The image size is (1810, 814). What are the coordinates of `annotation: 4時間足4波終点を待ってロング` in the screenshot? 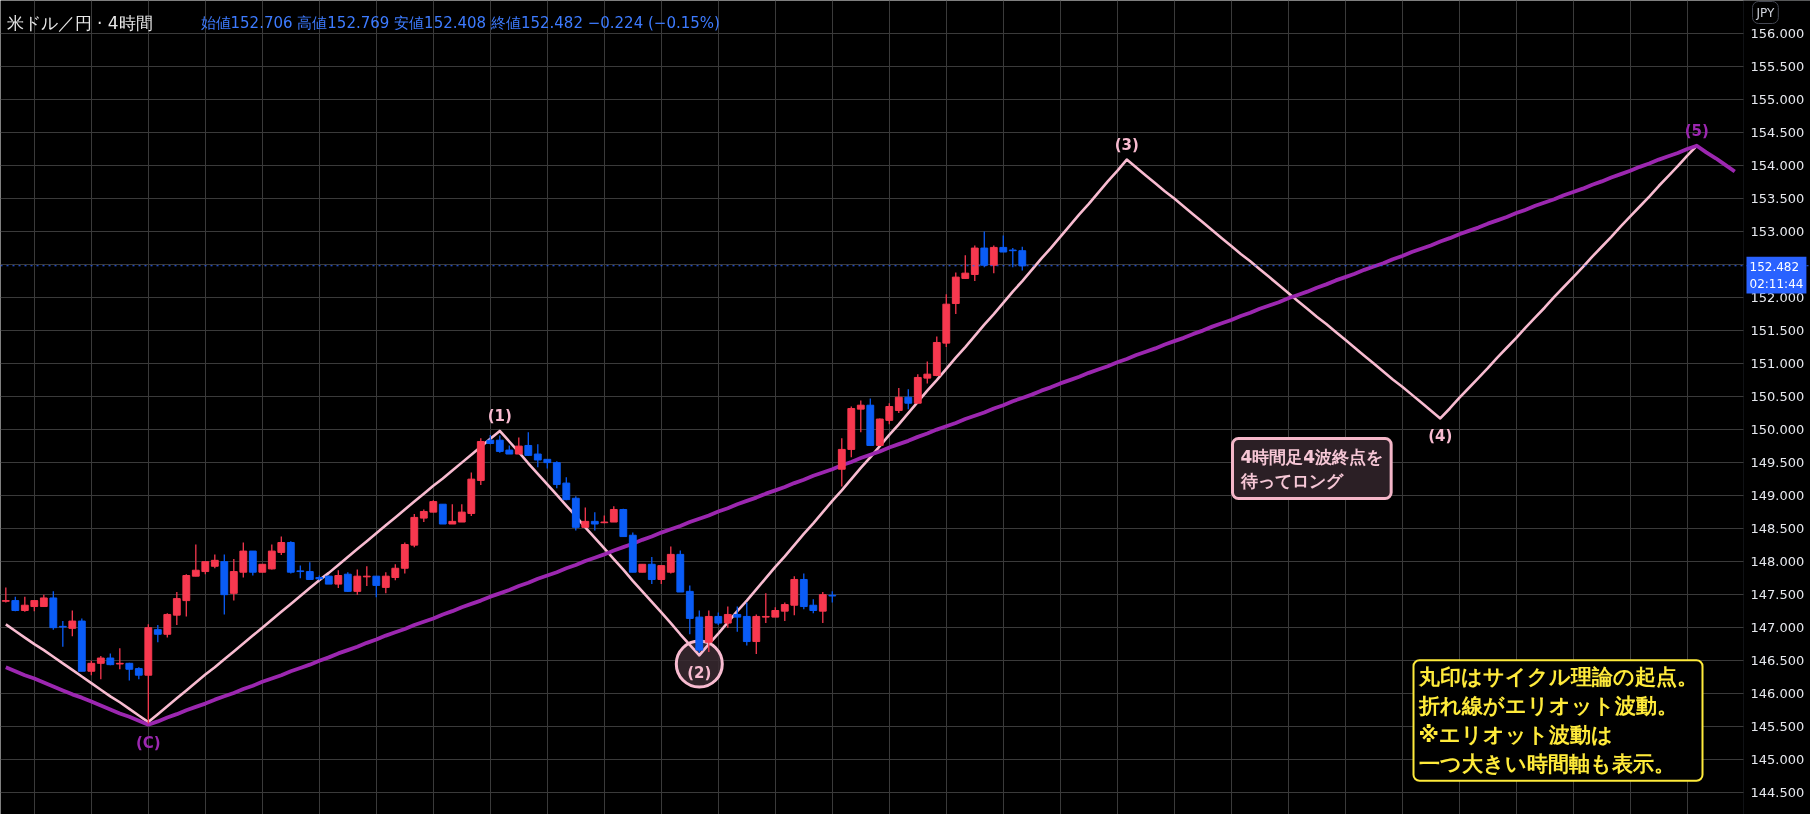 It's located at (1311, 468).